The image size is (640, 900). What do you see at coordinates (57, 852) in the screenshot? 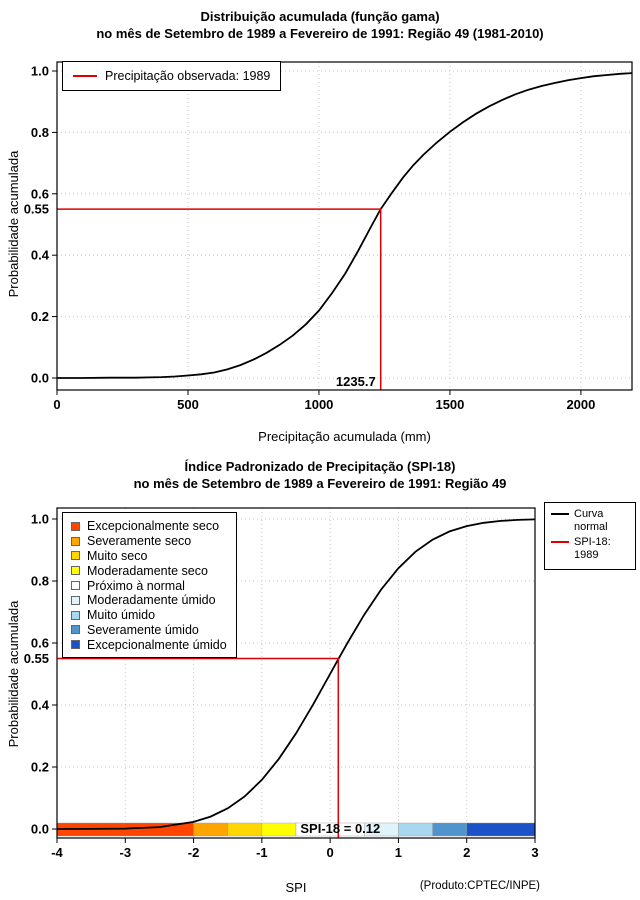
I see `x-tick-label: -4` at bounding box center [57, 852].